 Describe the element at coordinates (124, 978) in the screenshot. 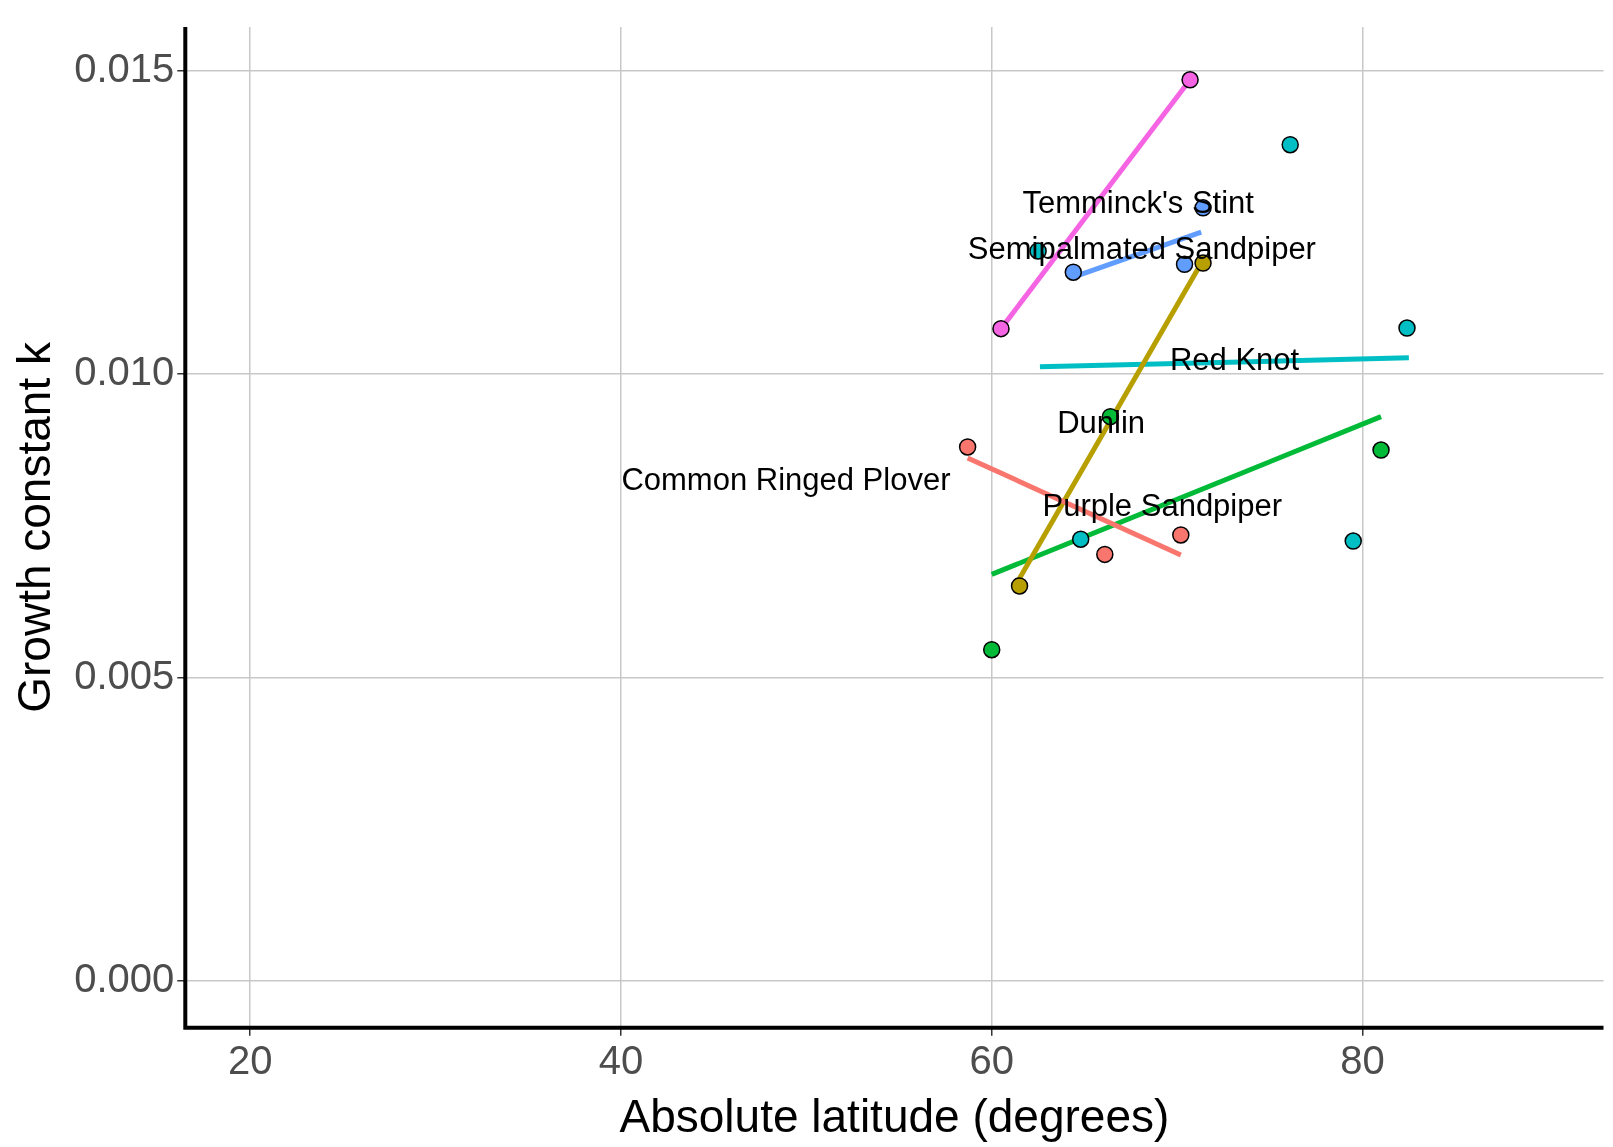

I see `y-tick-label: 0.000` at that location.